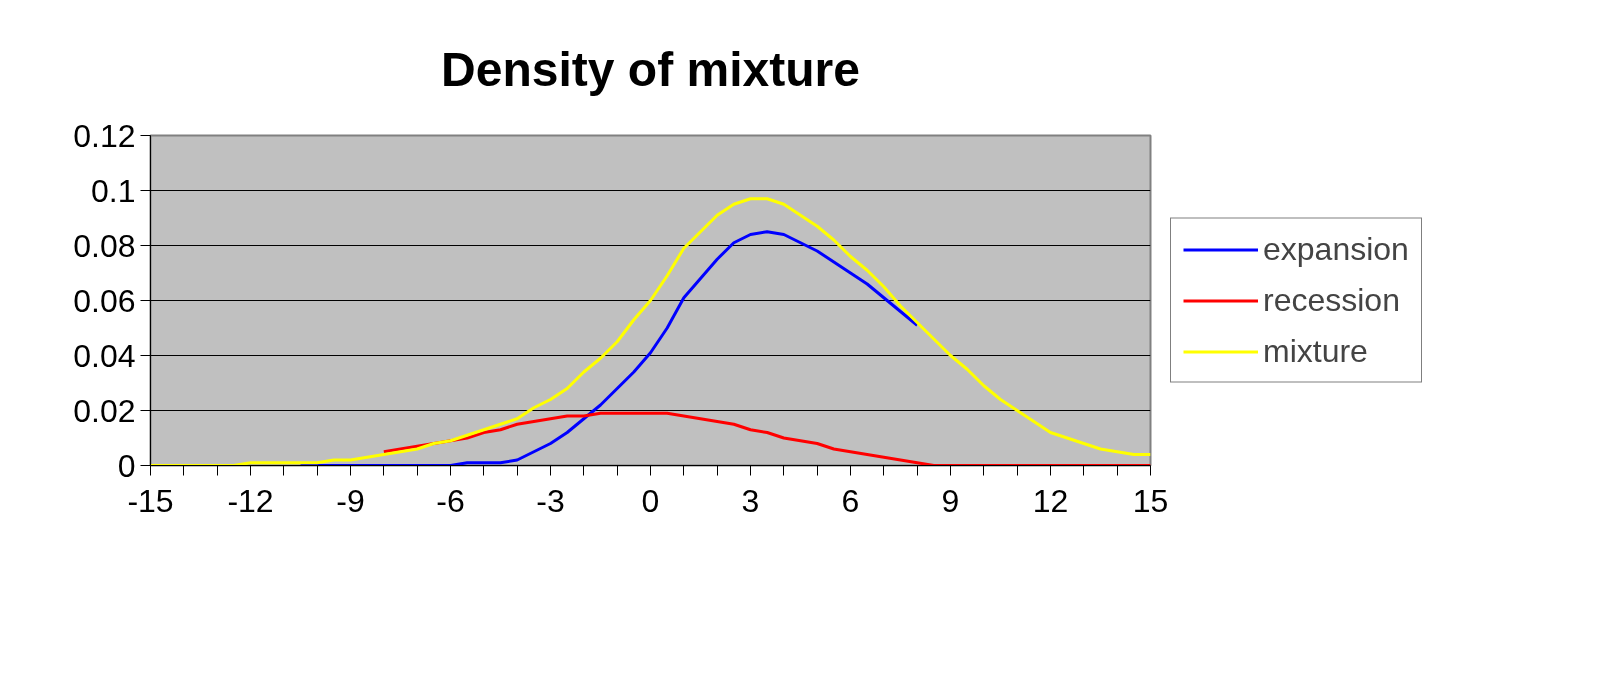 The image size is (1622, 684). Describe the element at coordinates (104, 410) in the screenshot. I see `y-tick-label: 0.02` at that location.